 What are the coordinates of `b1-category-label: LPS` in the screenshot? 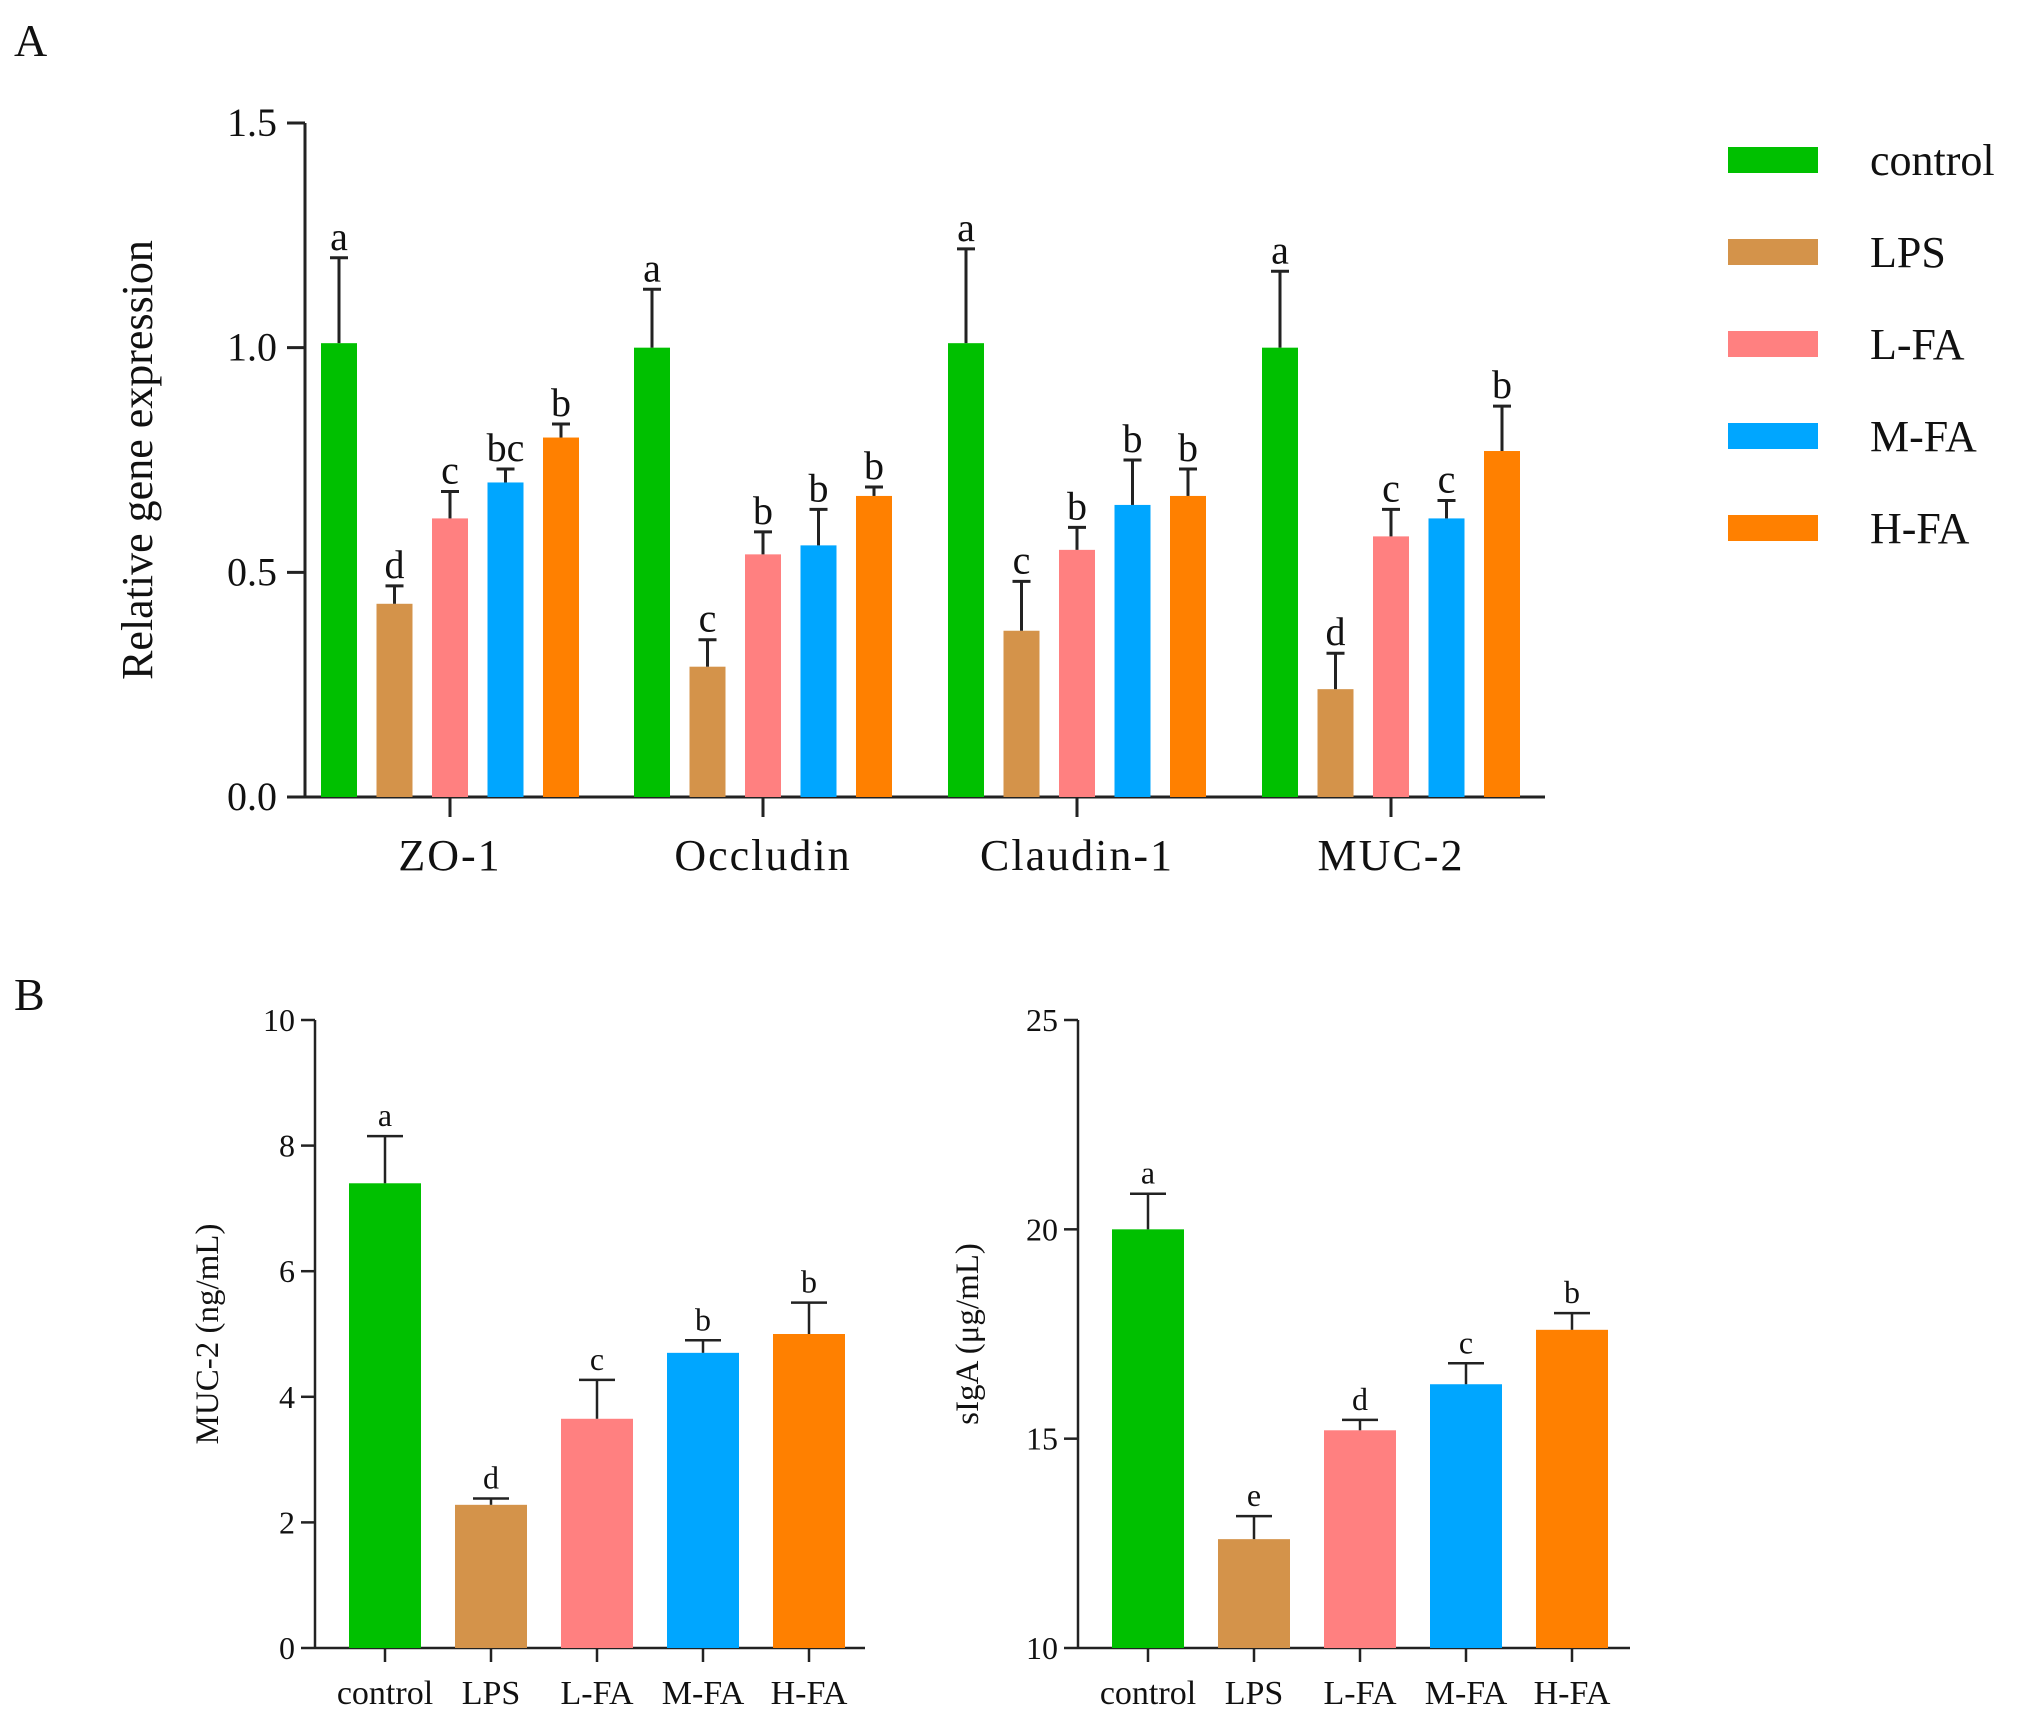 It's located at (491, 1693).